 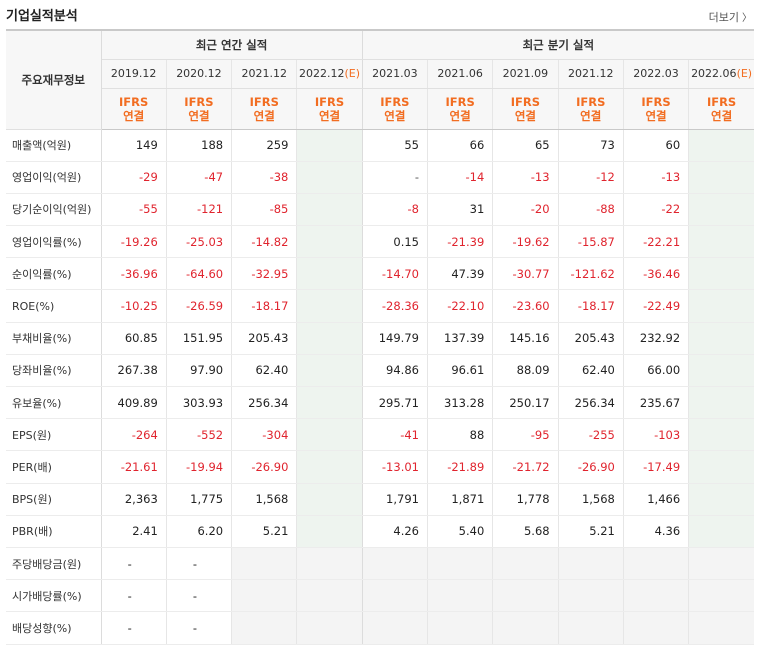 I want to click on row-label: 영업이익률(%), so click(x=54, y=242).